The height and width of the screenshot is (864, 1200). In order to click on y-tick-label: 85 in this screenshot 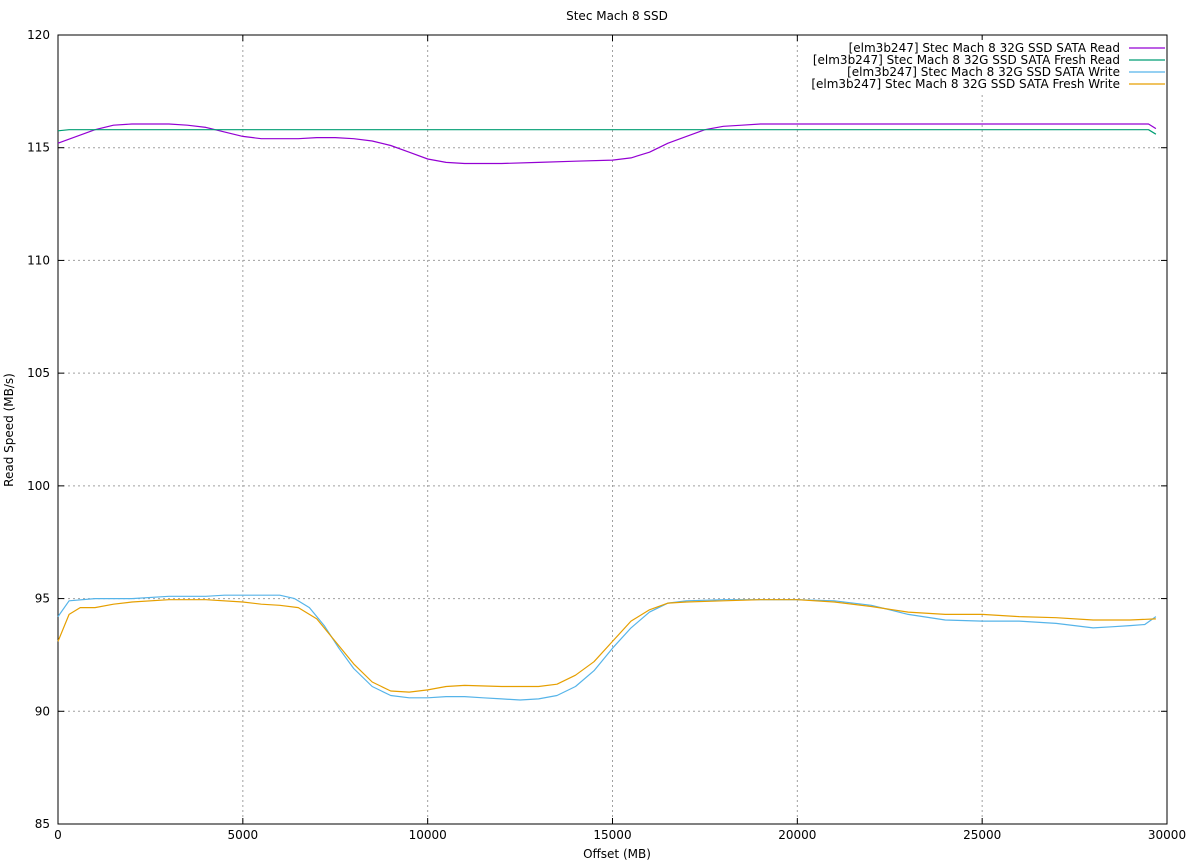, I will do `click(42, 824)`.